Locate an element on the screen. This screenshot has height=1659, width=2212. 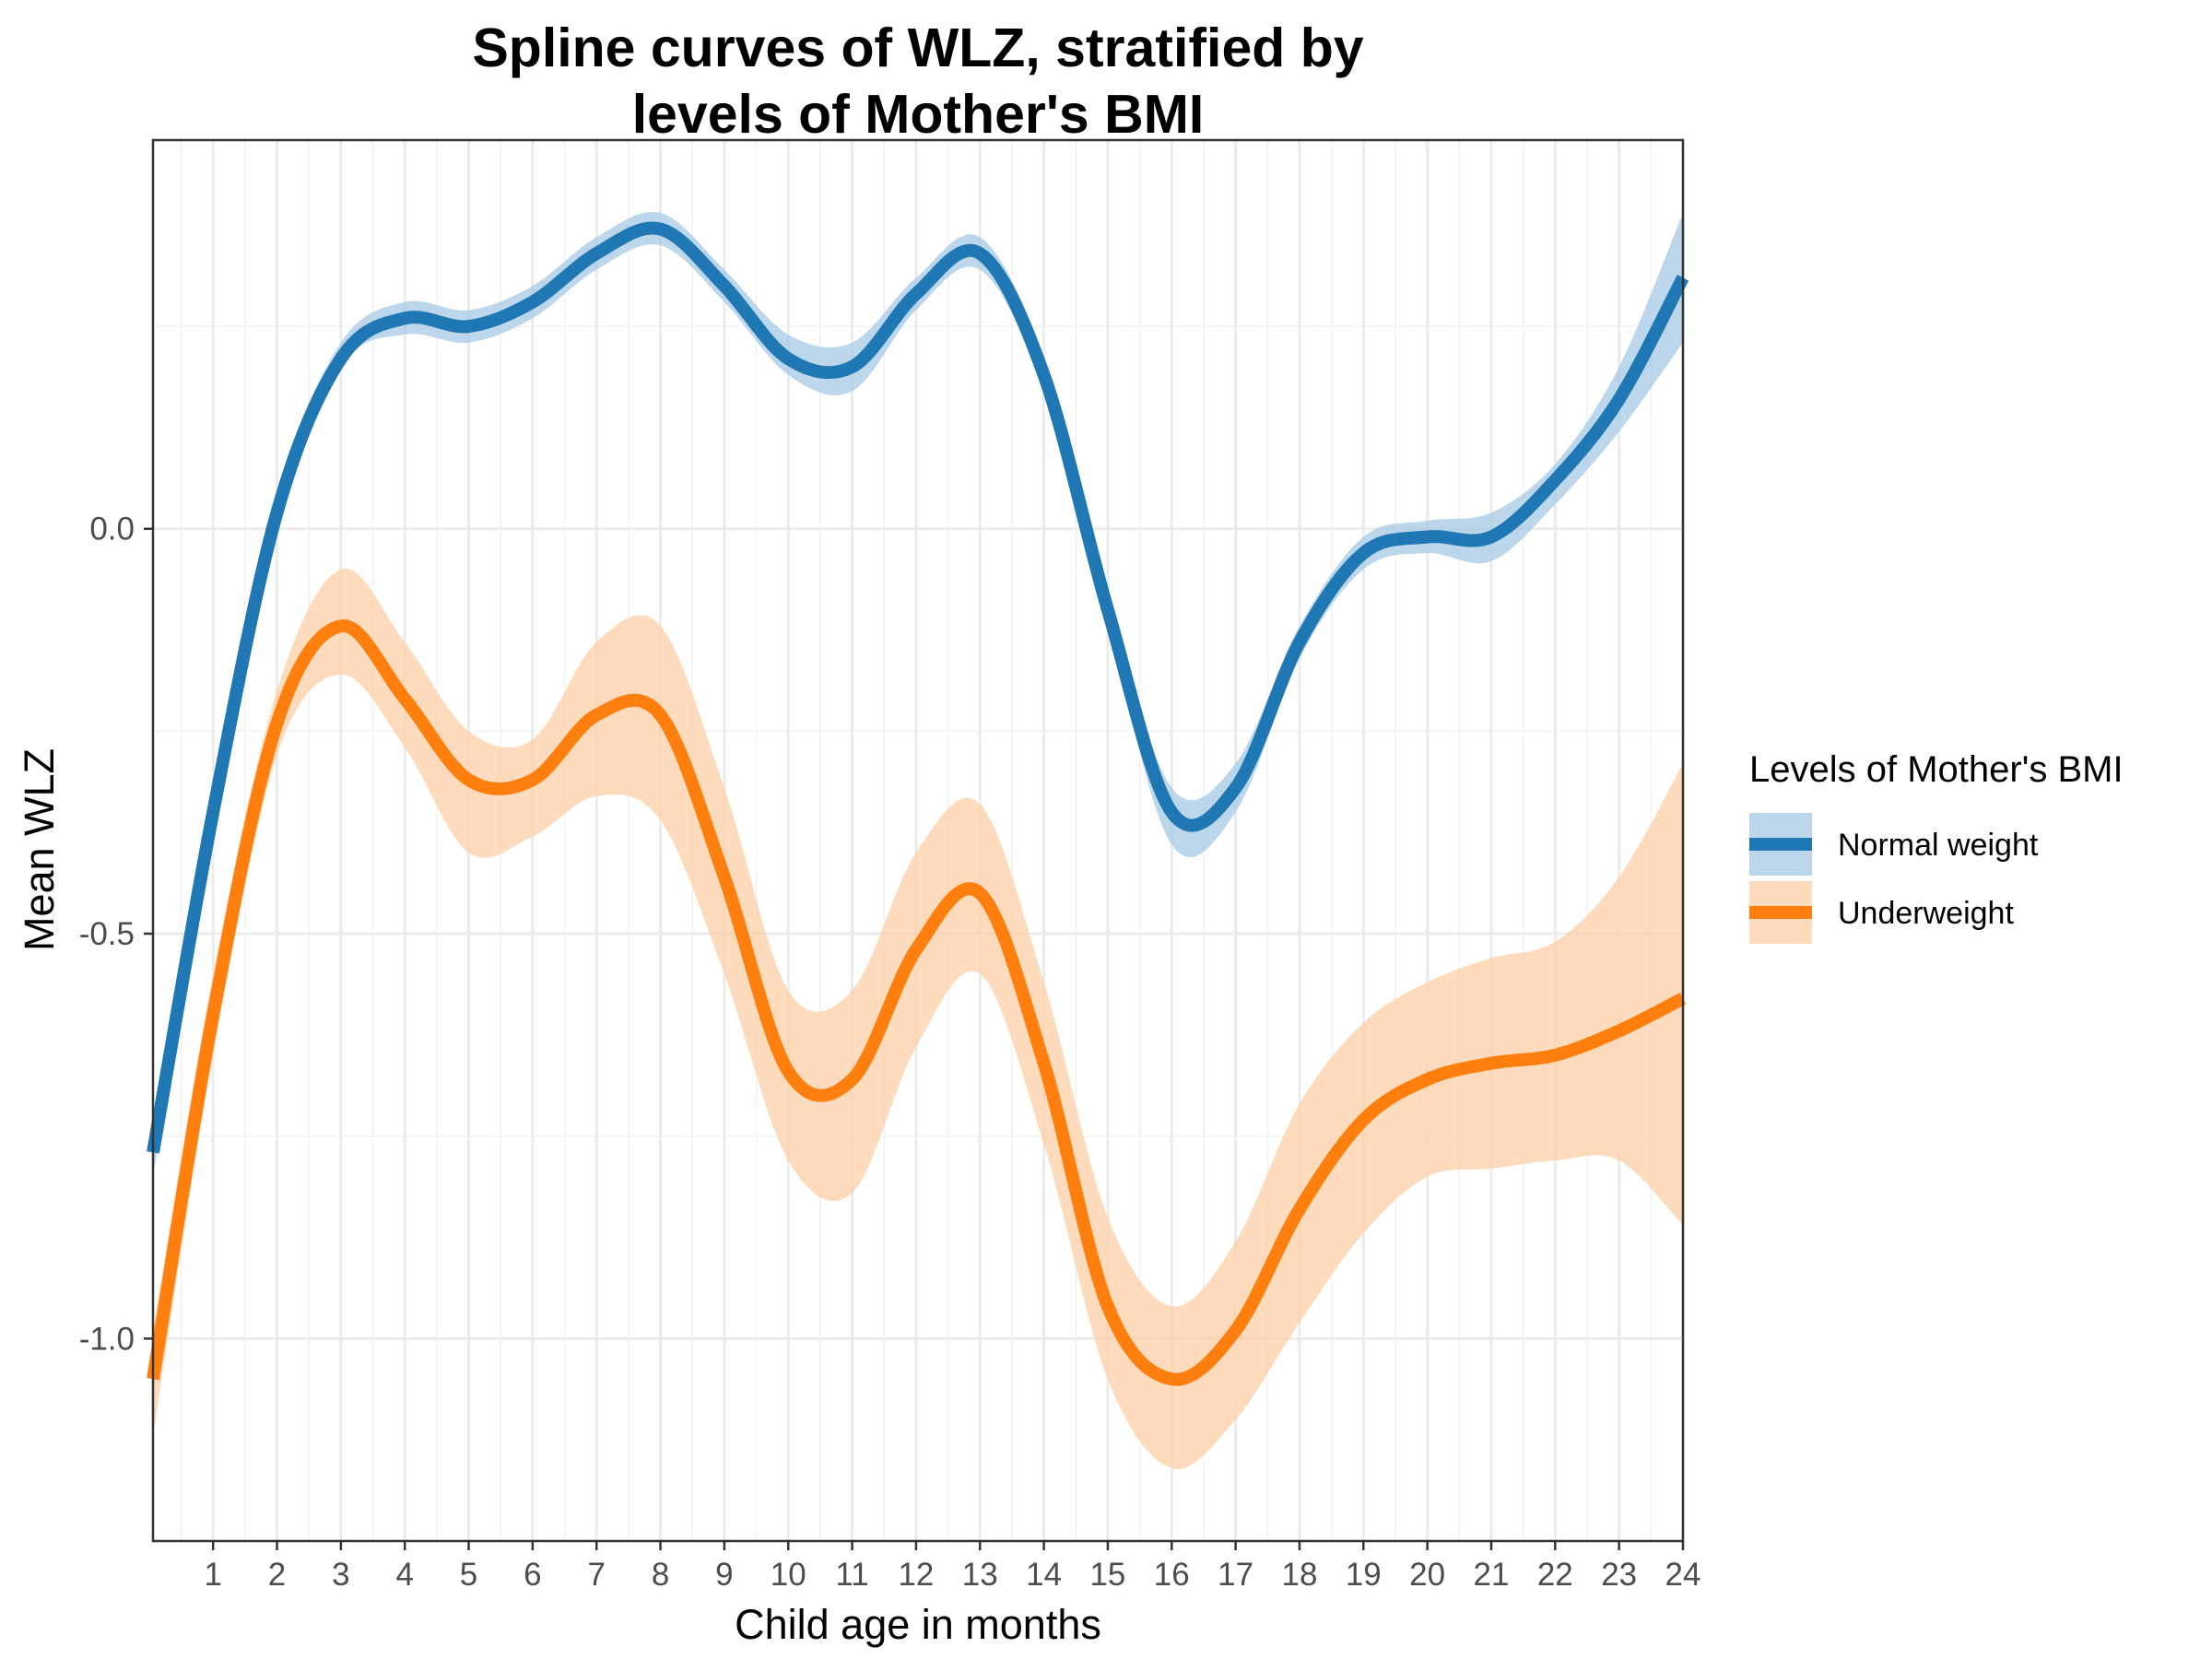
x-tick-label: 19 is located at coordinates (1364, 1575).